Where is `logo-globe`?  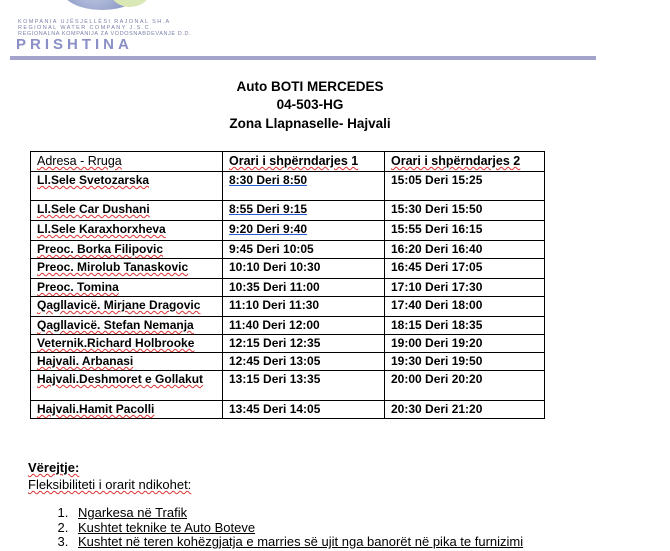
logo-globe is located at coordinates (102, 5).